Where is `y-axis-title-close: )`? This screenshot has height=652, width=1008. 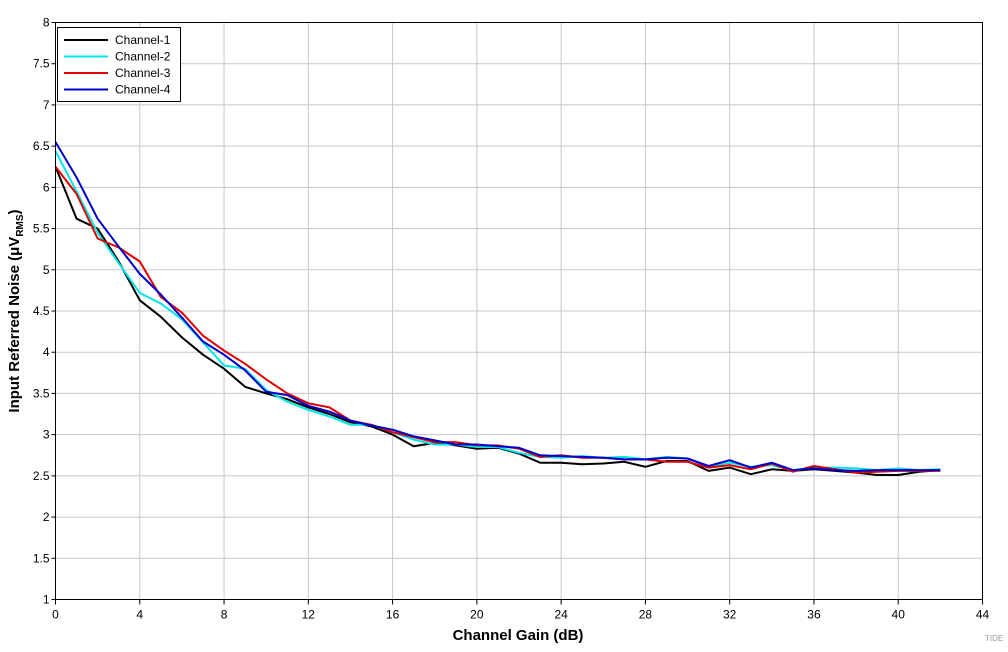
y-axis-title-close: ) is located at coordinates (14, 211).